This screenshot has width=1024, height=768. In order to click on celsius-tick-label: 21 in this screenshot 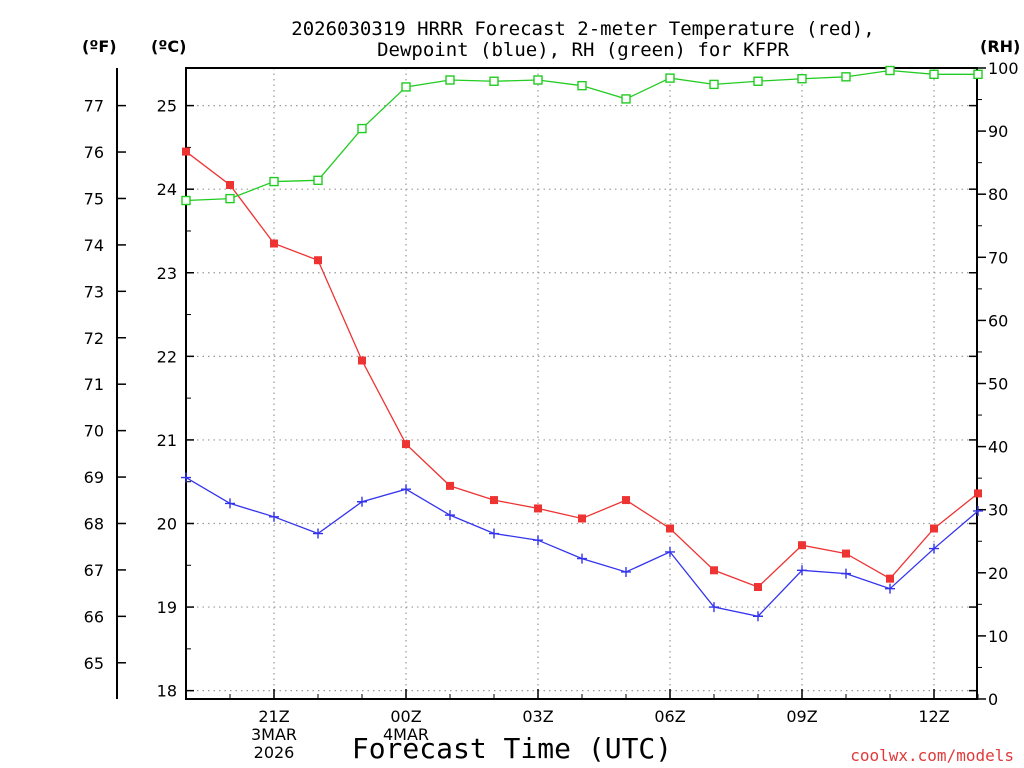, I will do `click(167, 440)`.